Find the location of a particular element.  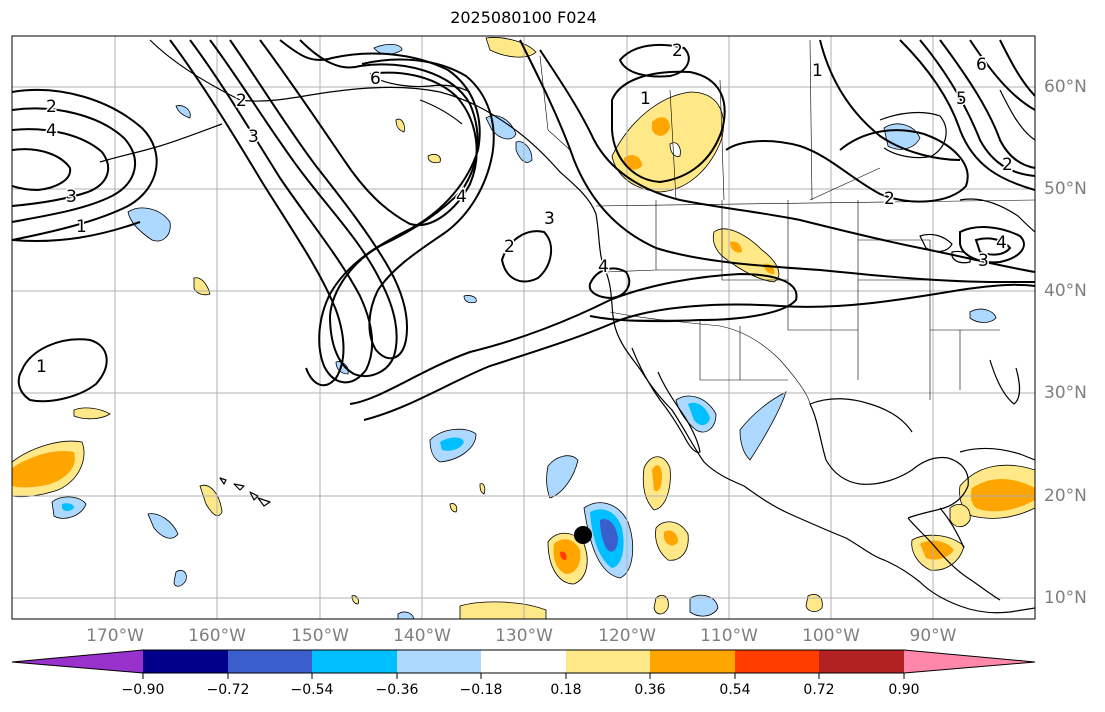

longitude-label: 120°W is located at coordinates (627, 636).